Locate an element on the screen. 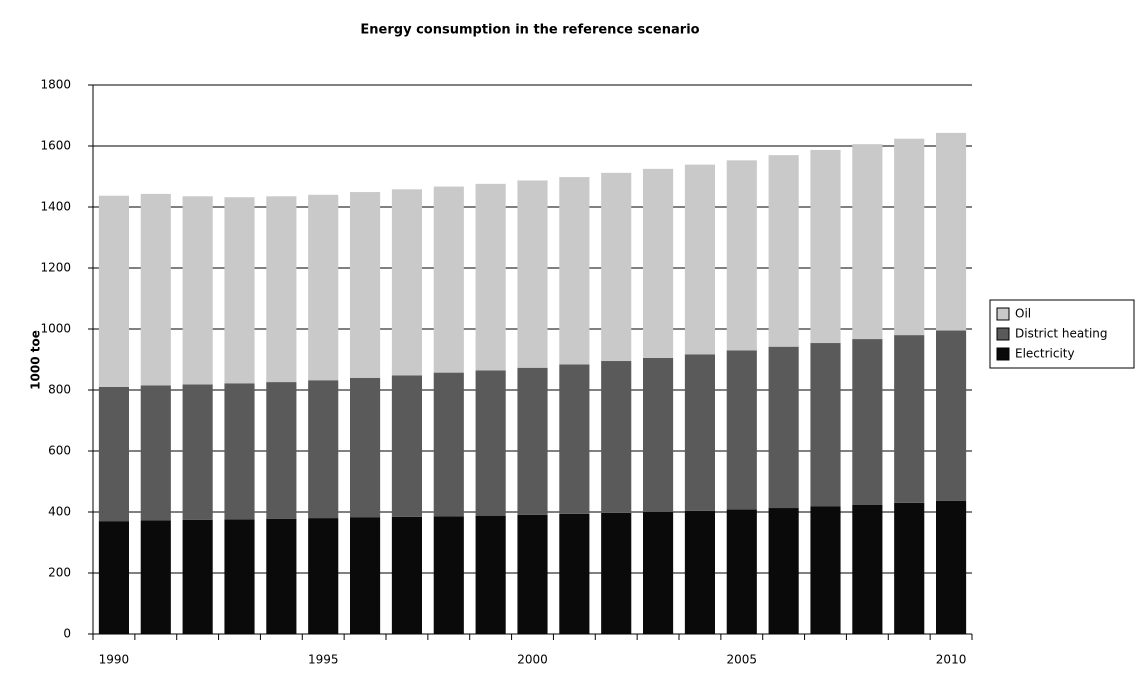 The height and width of the screenshot is (675, 1136). legend-box is located at coordinates (1062, 334).